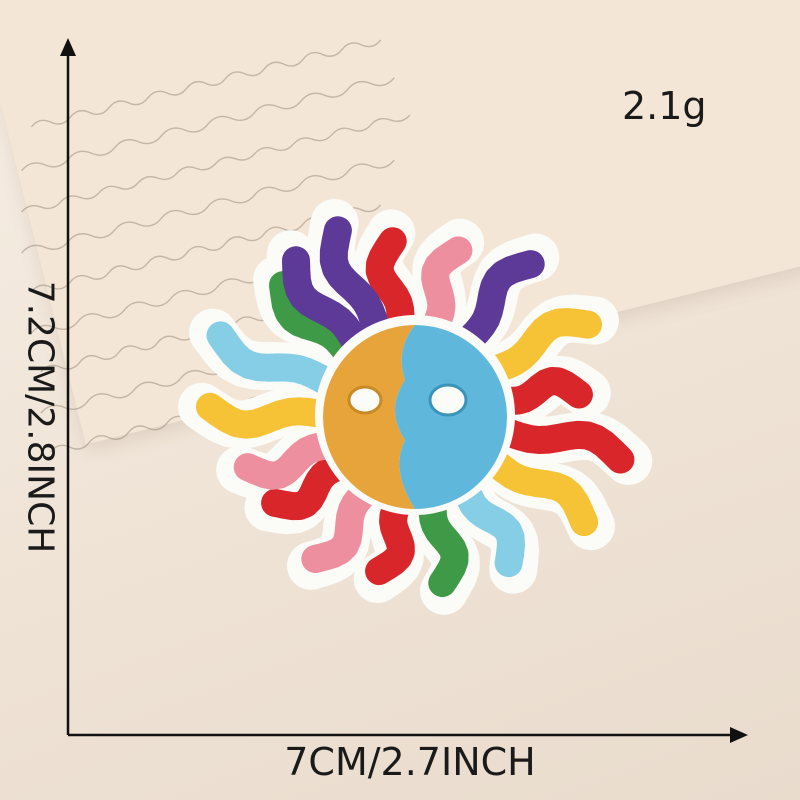 The width and height of the screenshot is (800, 800). Describe the element at coordinates (410, 762) in the screenshot. I see `width-dimension-label: 7CM/2.7INCH` at that location.